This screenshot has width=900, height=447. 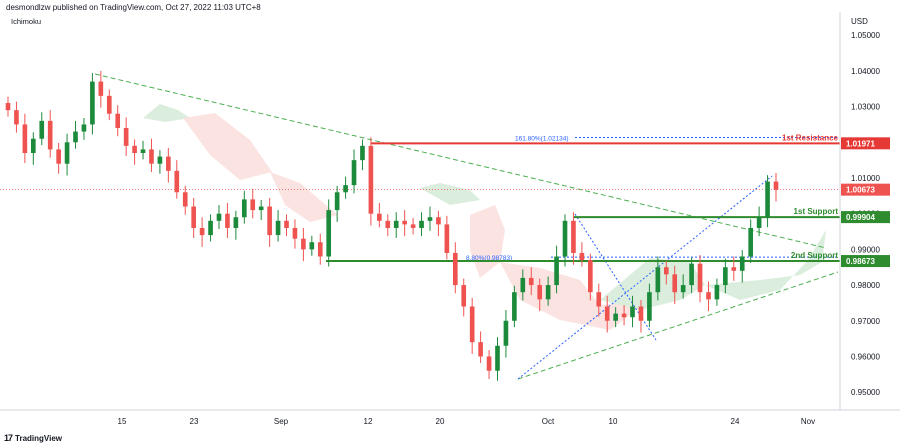 What do you see at coordinates (865, 249) in the screenshot?
I see `y-tick-label: 0.99000` at bounding box center [865, 249].